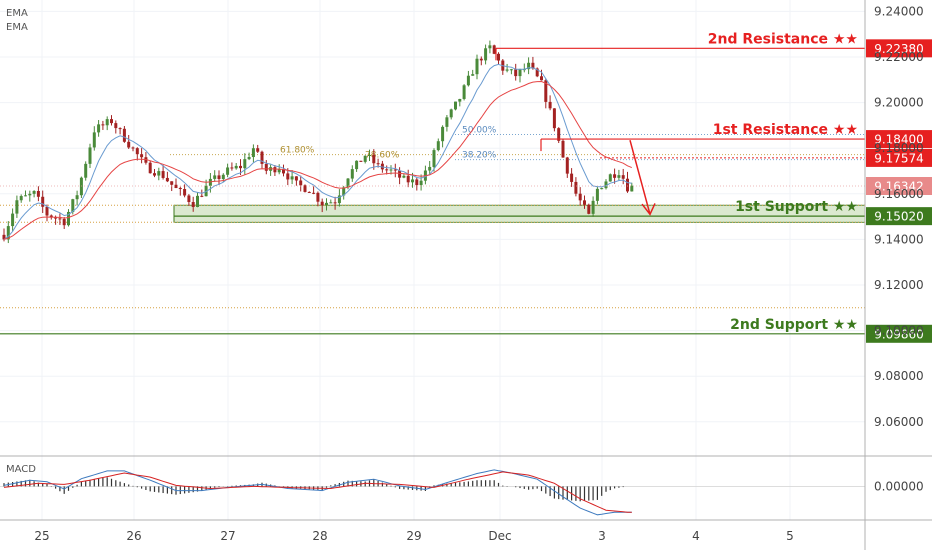 The width and height of the screenshot is (932, 550). Describe the element at coordinates (796, 207) in the screenshot. I see `level-label-sup1: 1st Support ★★` at that location.